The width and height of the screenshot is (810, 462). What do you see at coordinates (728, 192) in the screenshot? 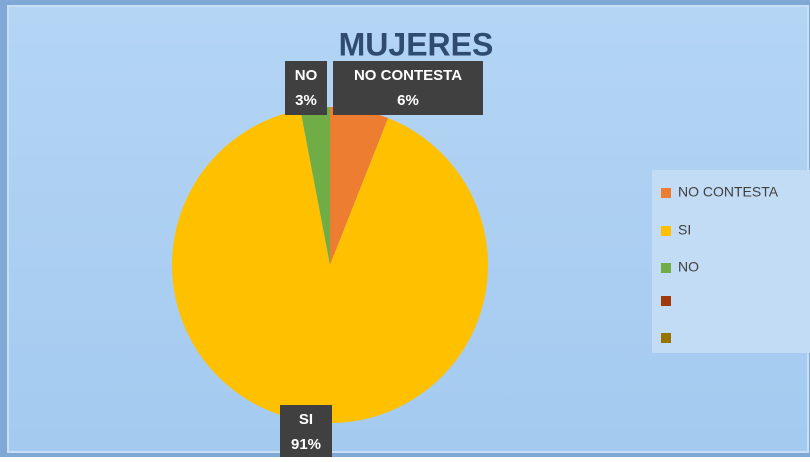
I see `legend-label: NO CONTESTA` at bounding box center [728, 192].